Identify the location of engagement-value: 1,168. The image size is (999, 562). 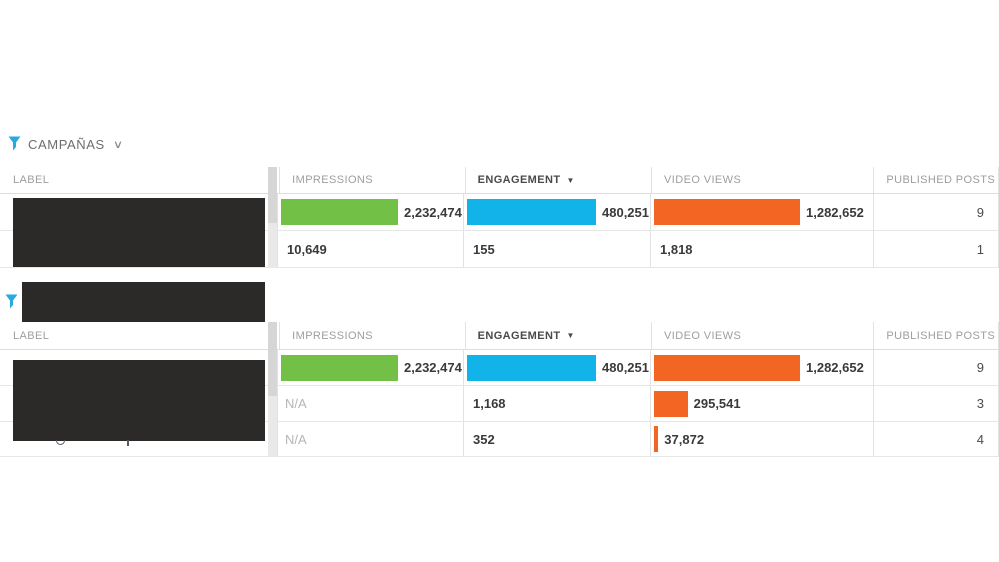
(489, 403).